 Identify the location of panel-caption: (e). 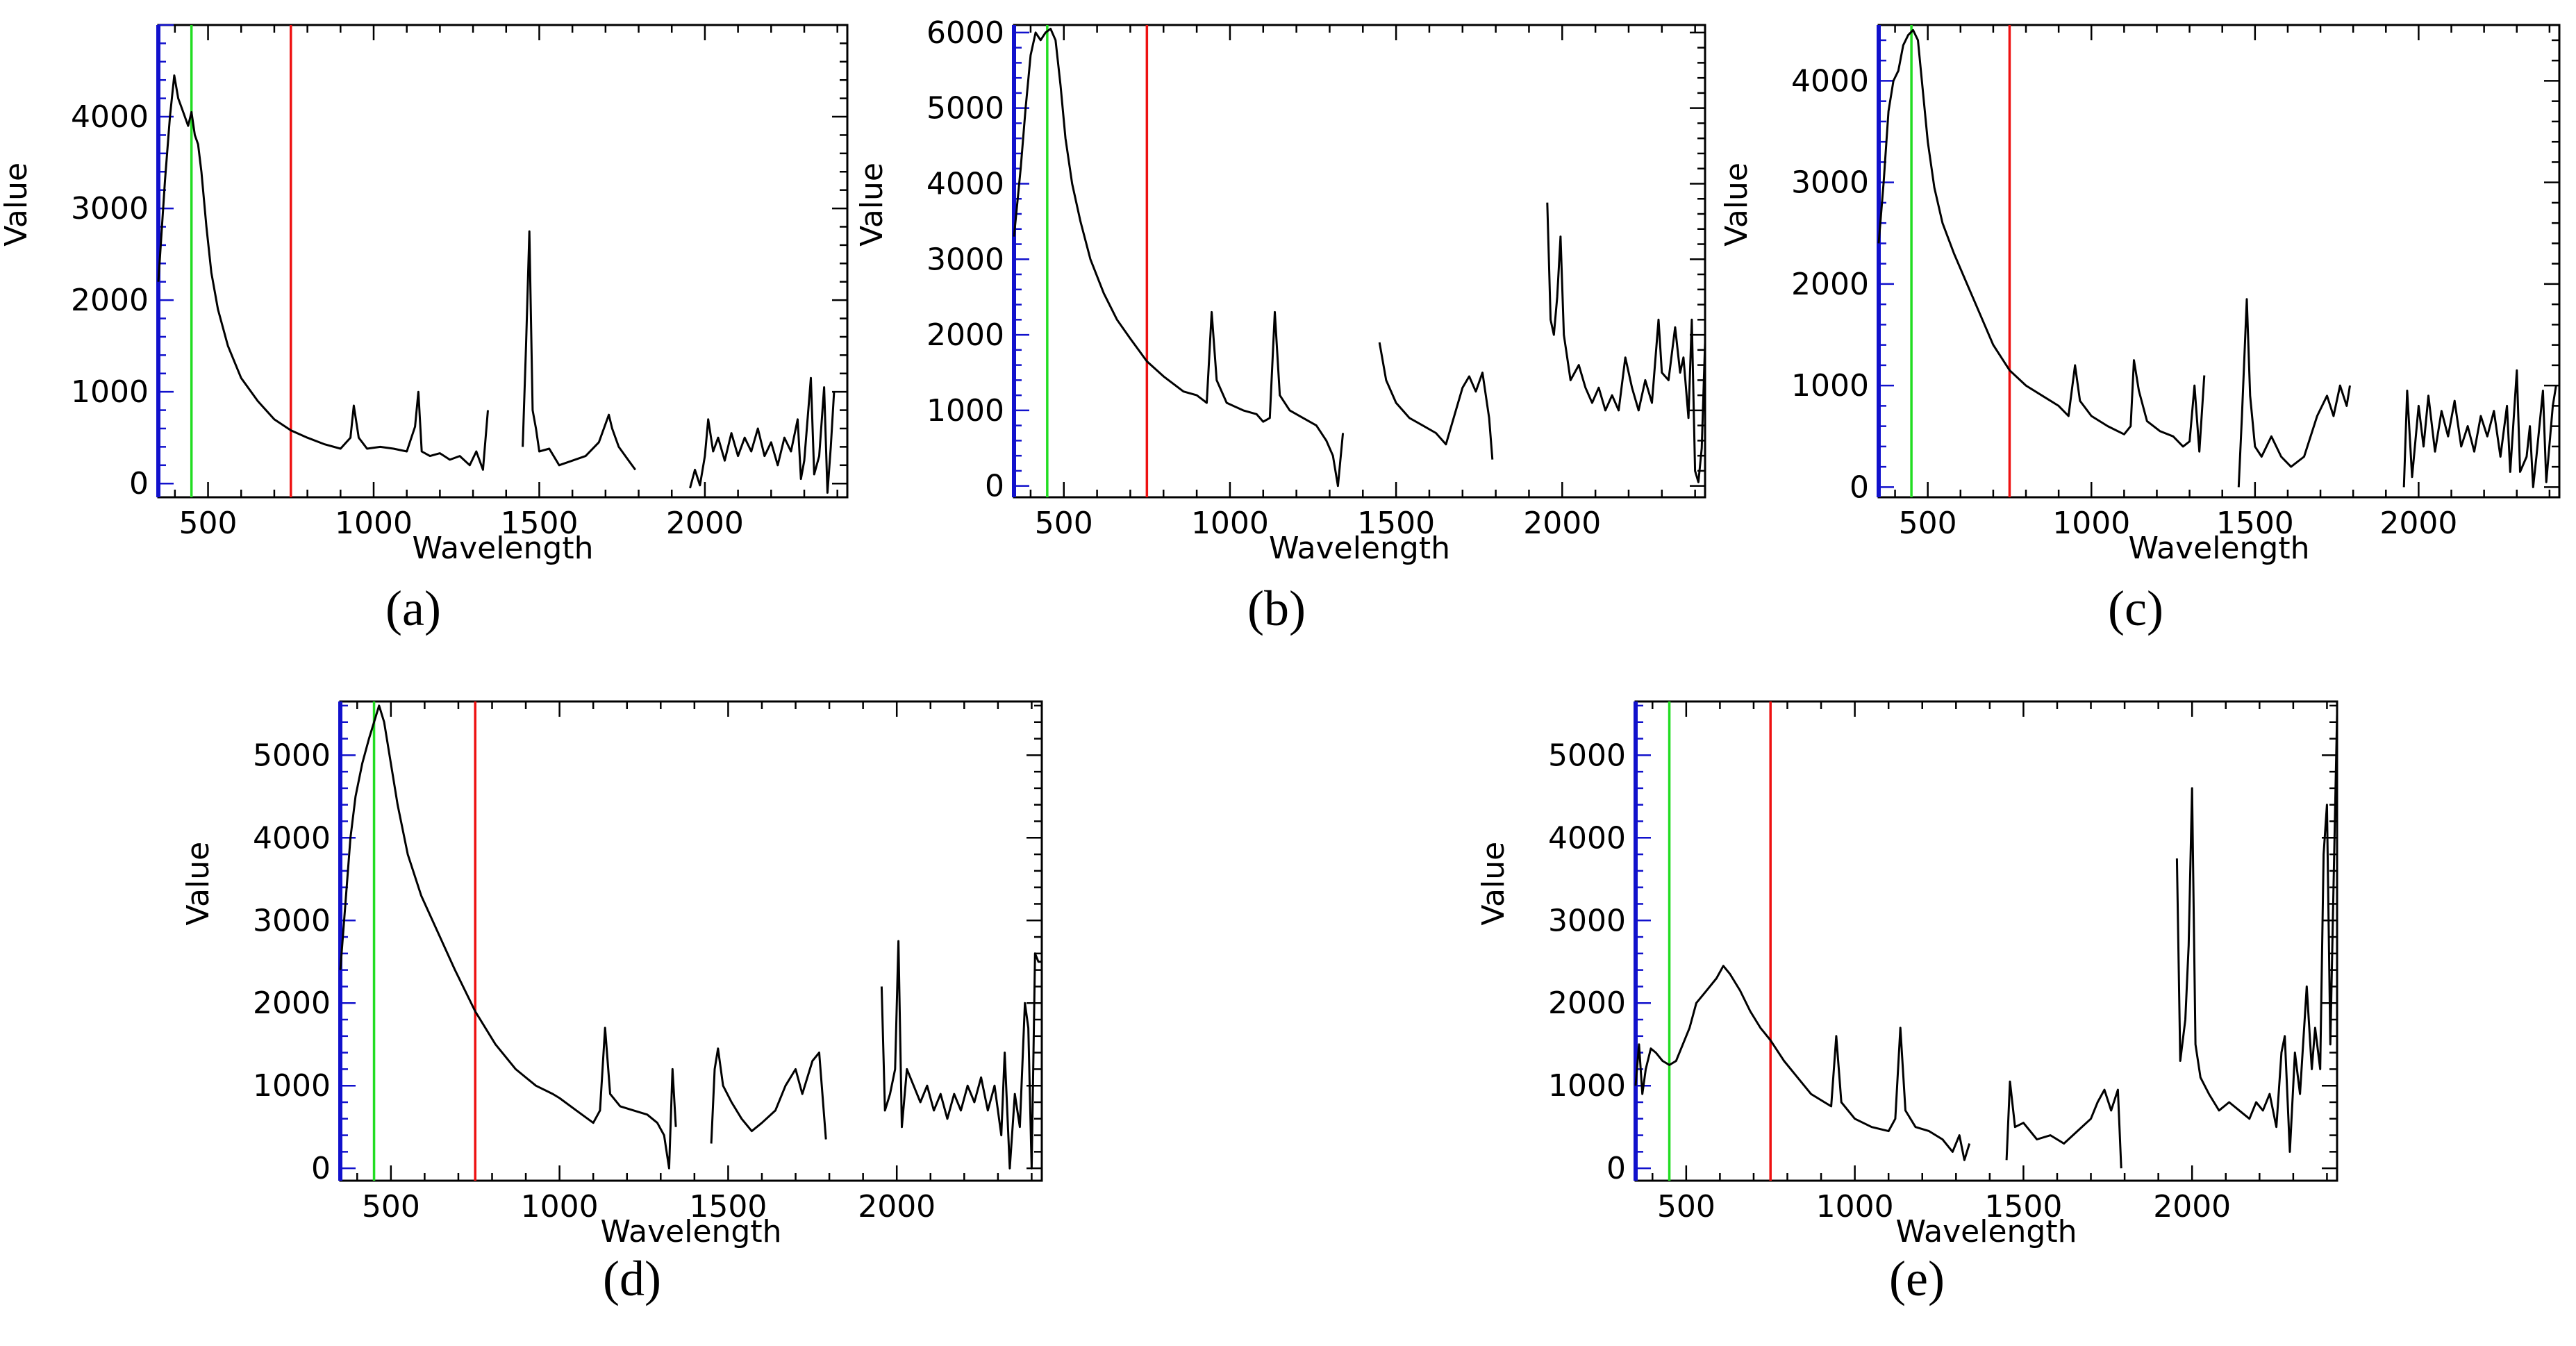
(1917, 1278).